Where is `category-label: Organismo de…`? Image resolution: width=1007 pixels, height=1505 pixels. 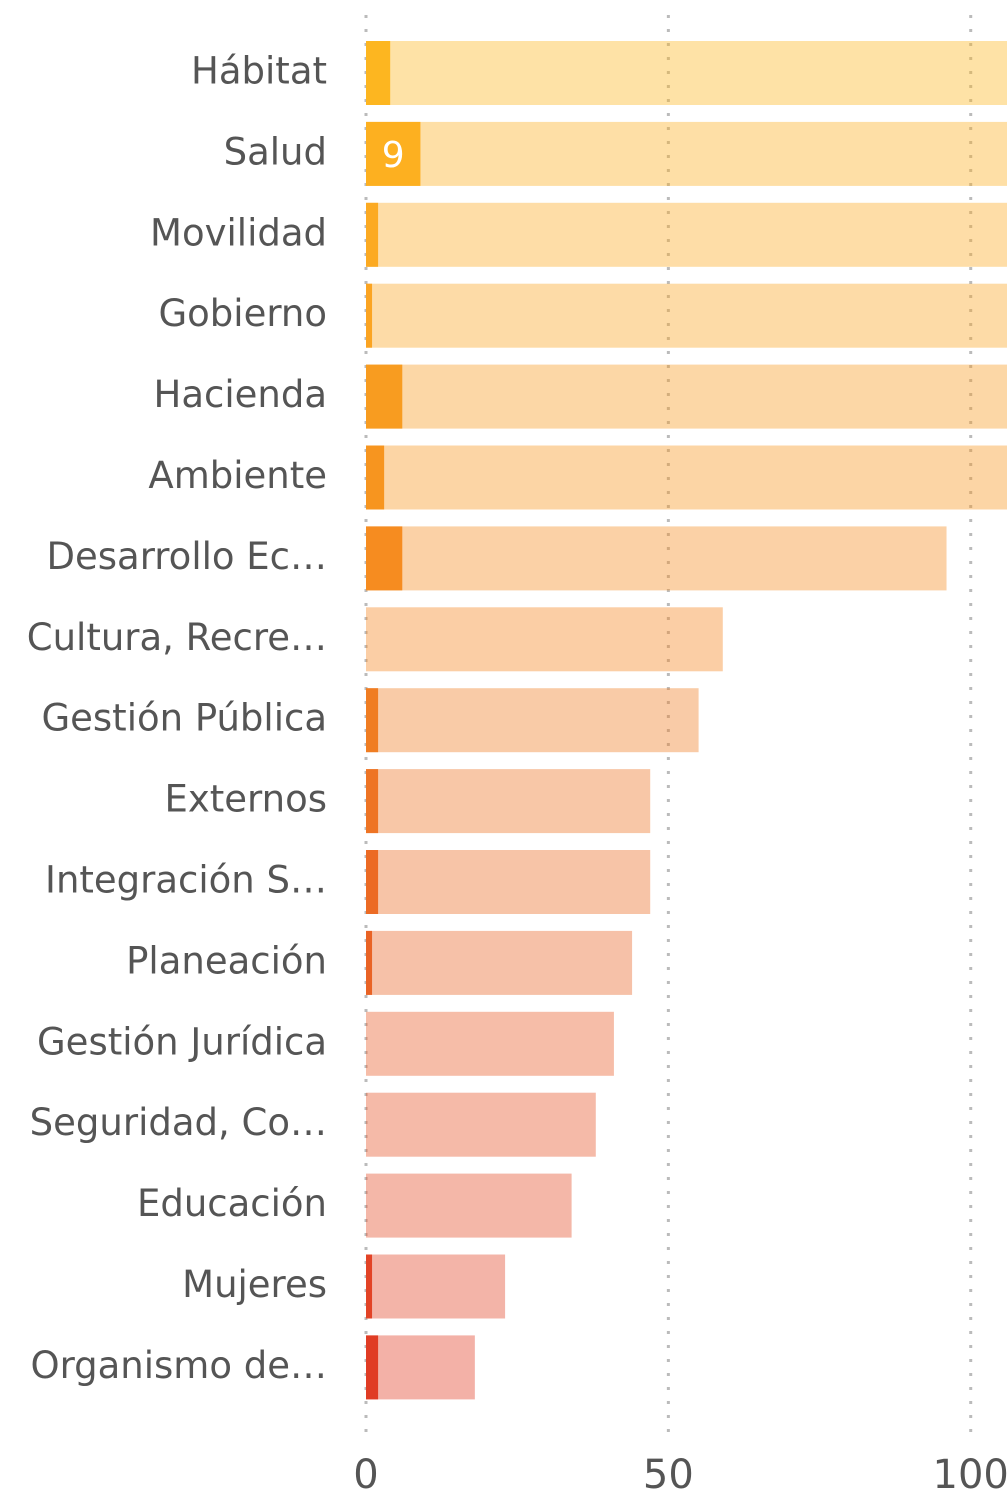
category-label: Organismo de… is located at coordinates (178, 1365).